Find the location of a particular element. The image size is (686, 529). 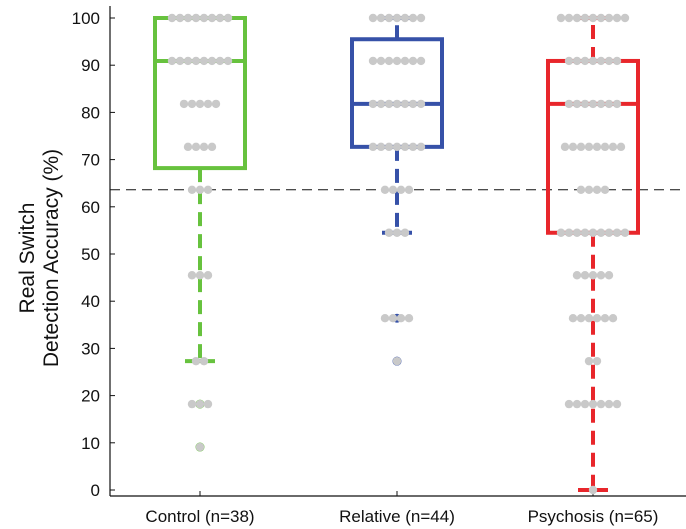

data-point-1-81.8-0 is located at coordinates (373, 104).